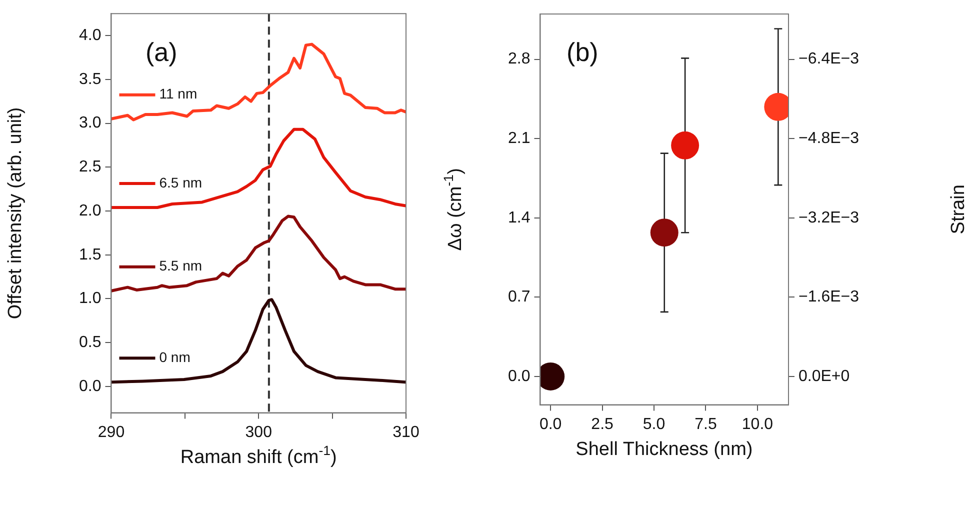 The height and width of the screenshot is (508, 973). What do you see at coordinates (406, 432) in the screenshot?
I see `x-tick-label: 310` at bounding box center [406, 432].